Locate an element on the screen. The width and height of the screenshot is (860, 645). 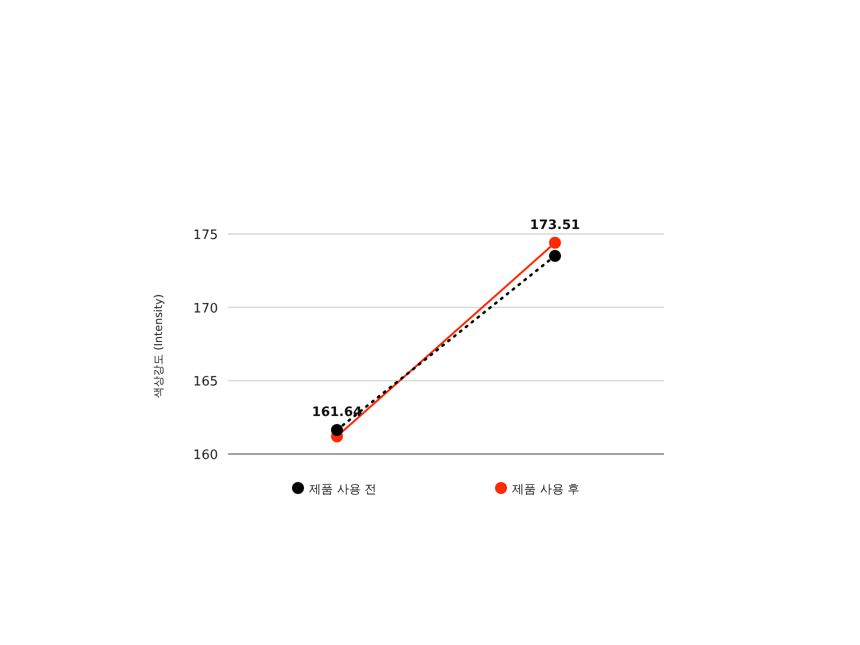
y-tick-label: 170 is located at coordinates (205, 308).